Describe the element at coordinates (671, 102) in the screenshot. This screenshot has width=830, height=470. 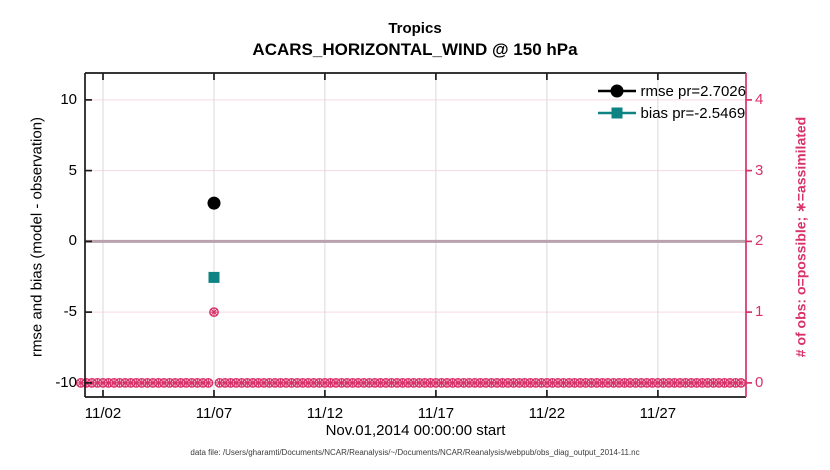
I see `legend: rmse pr=2.7026 bias pr=-2.5469` at that location.